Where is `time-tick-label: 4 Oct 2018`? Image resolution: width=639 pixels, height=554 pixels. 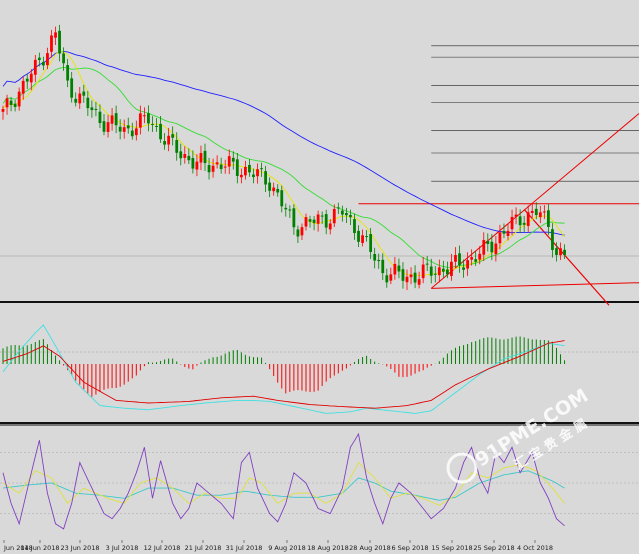
time-tick-label: 4 Oct 2018 is located at coordinates (535, 548).